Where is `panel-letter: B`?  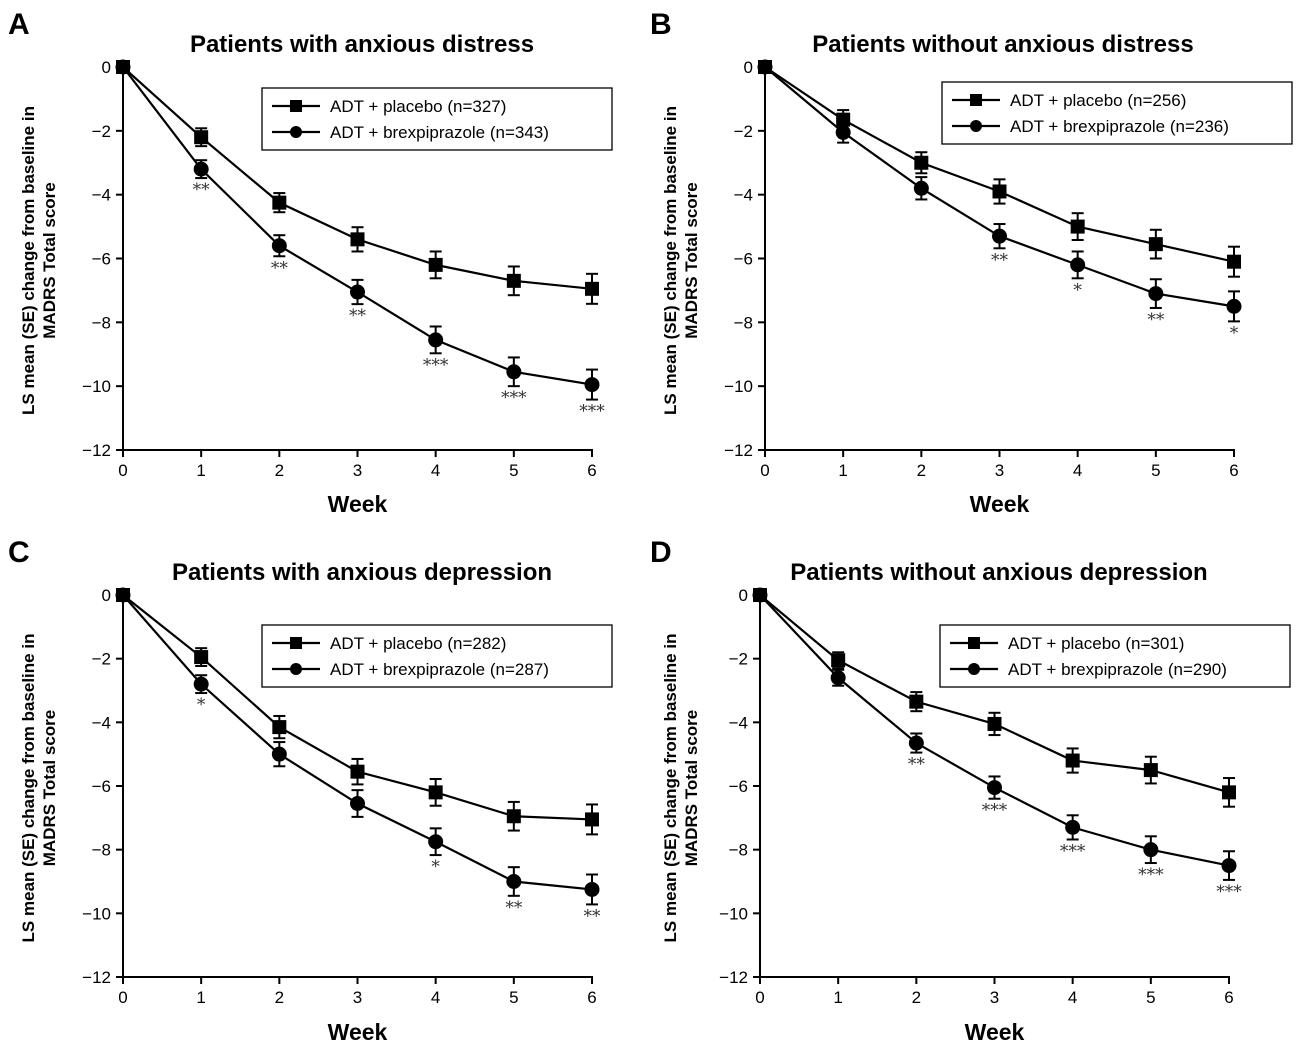 panel-letter: B is located at coordinates (661, 24).